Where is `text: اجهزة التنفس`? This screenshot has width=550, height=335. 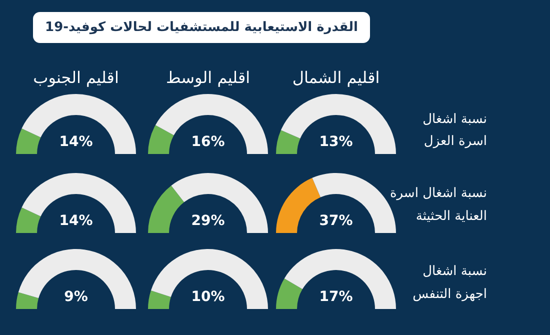
text: اجهزة التنفس is located at coordinates (449, 294).